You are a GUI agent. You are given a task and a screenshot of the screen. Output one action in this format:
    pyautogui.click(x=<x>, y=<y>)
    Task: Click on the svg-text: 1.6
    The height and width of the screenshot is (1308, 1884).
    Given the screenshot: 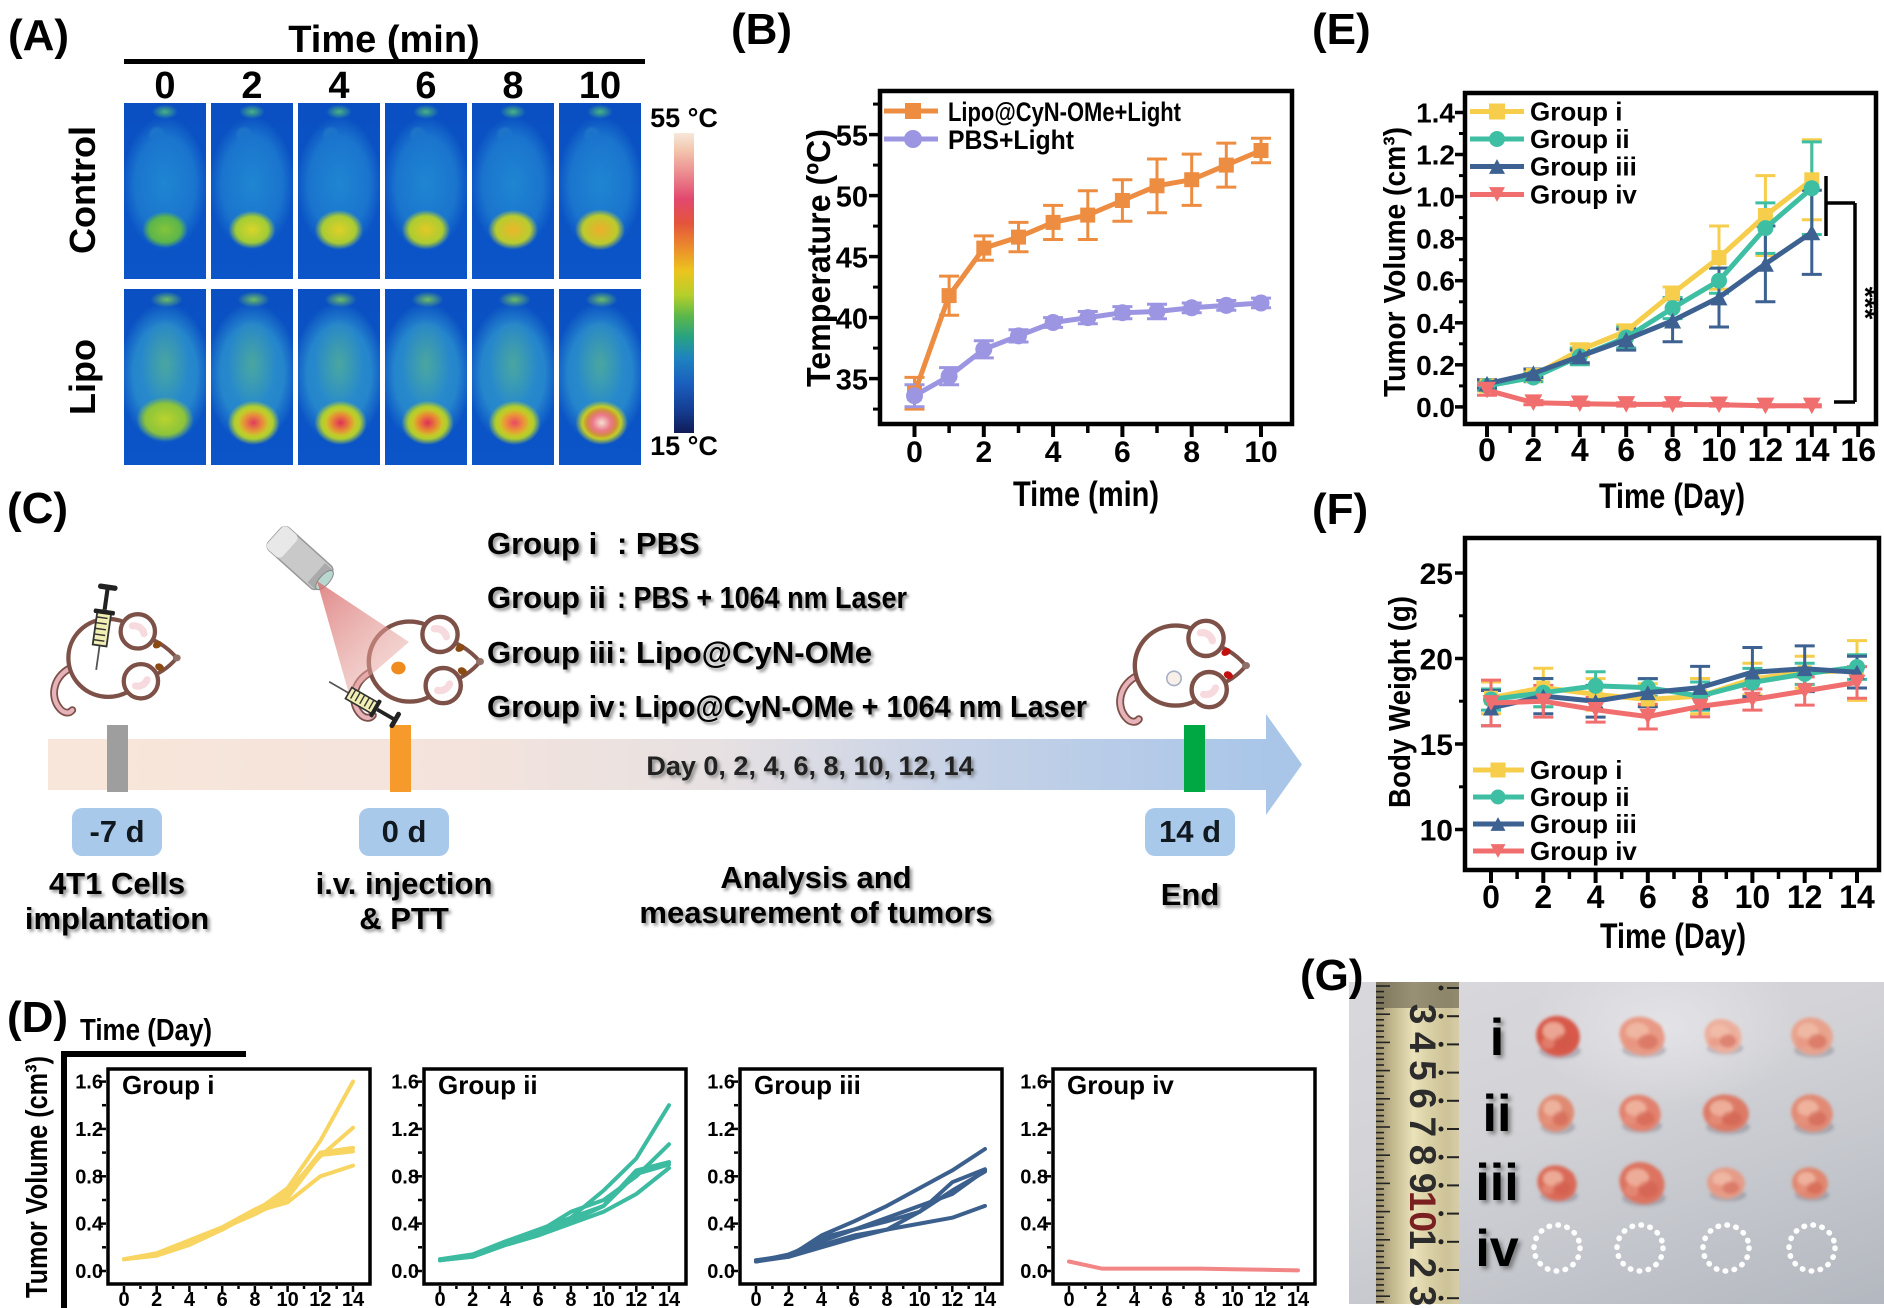 What is the action you would take?
    pyautogui.click(x=89, y=1083)
    